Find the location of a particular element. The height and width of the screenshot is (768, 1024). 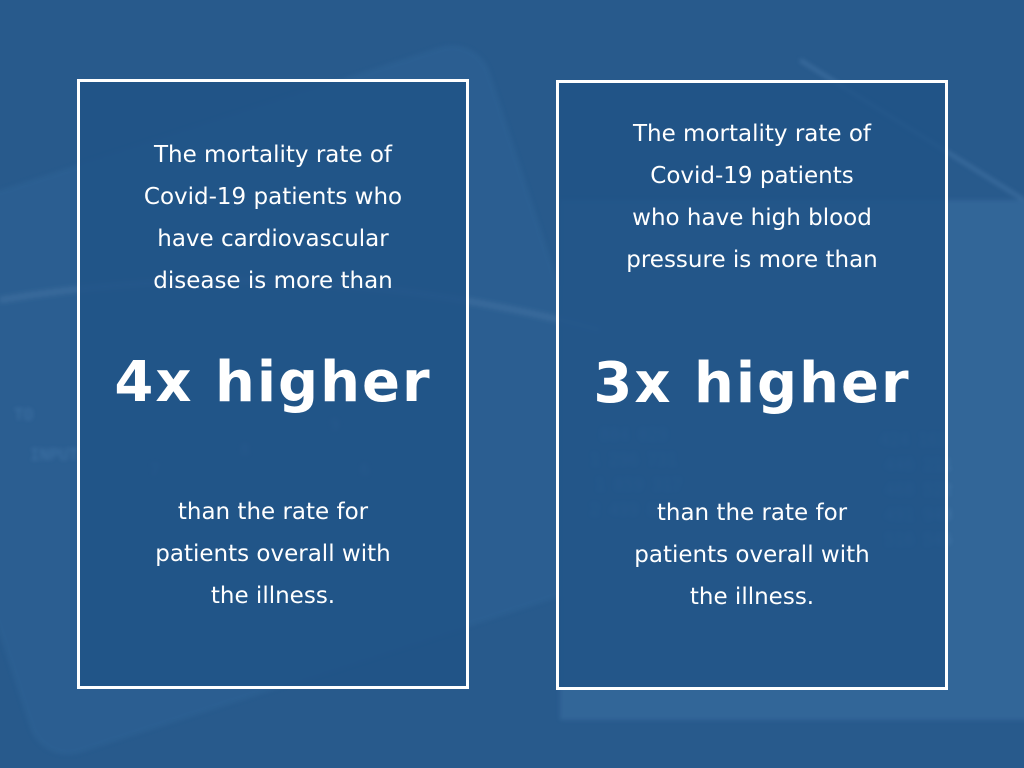

svg-text: INPUT is located at coordinates (54, 454).